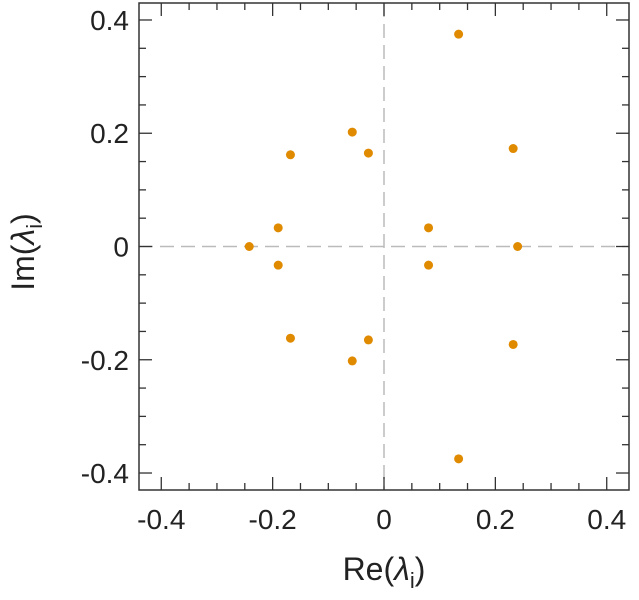  What do you see at coordinates (105, 360) in the screenshot?
I see `y-tick-label: -0.2` at bounding box center [105, 360].